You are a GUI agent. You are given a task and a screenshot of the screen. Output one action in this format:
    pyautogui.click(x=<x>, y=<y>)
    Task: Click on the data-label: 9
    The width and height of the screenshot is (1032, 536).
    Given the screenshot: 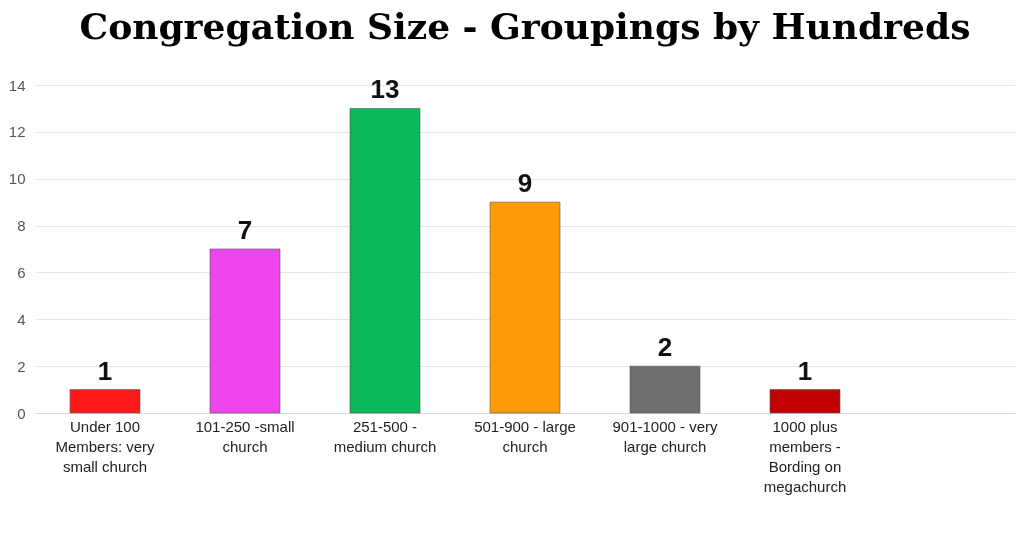 What is the action you would take?
    pyautogui.click(x=525, y=183)
    